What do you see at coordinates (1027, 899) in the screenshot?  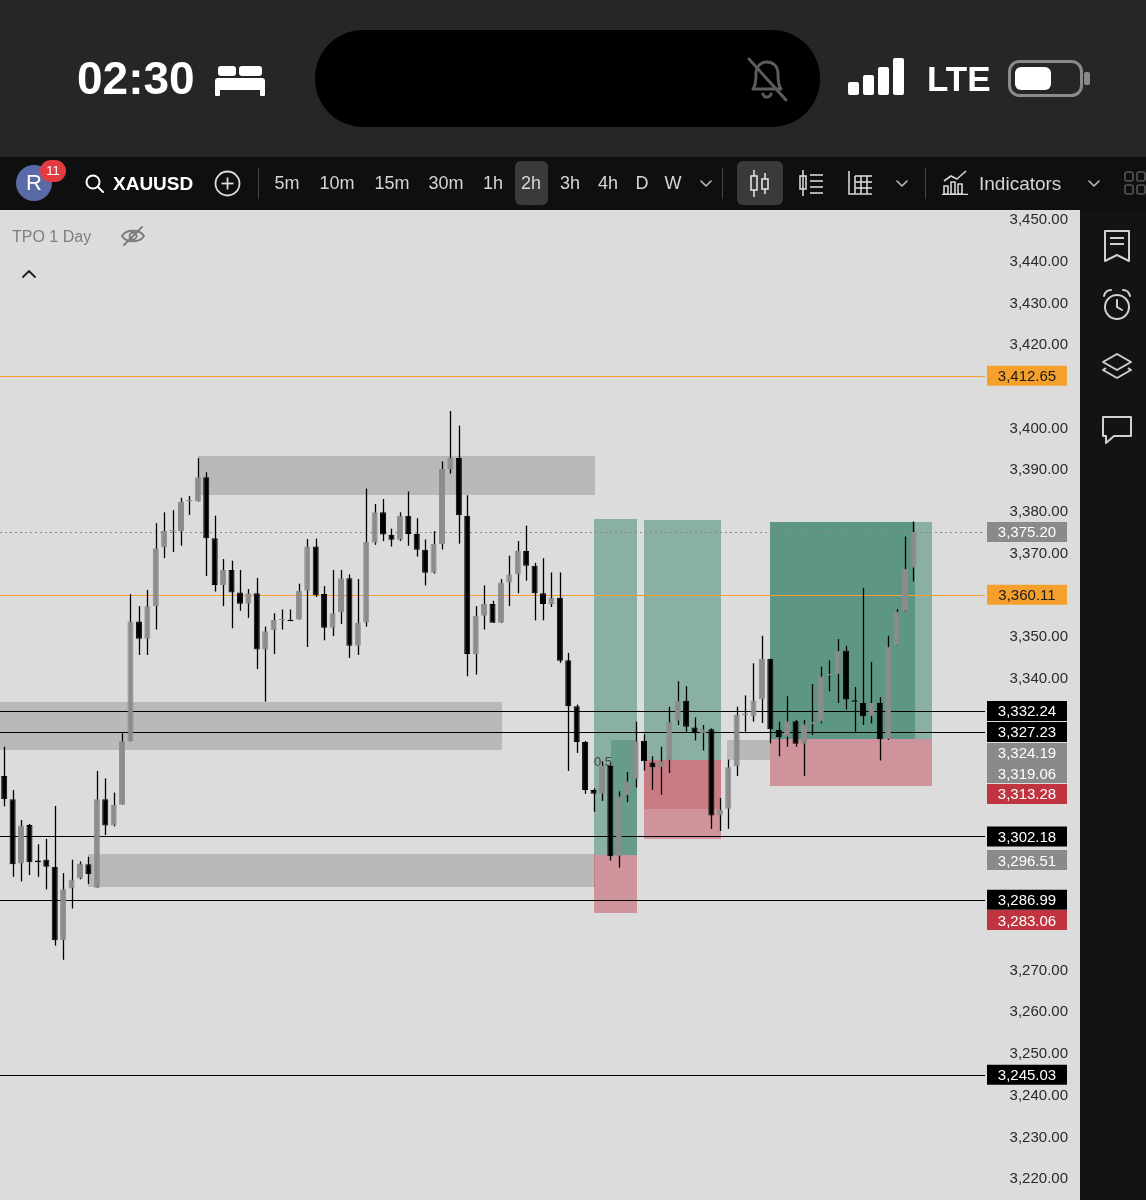 I see `ref-line-label: 3,286.99` at bounding box center [1027, 899].